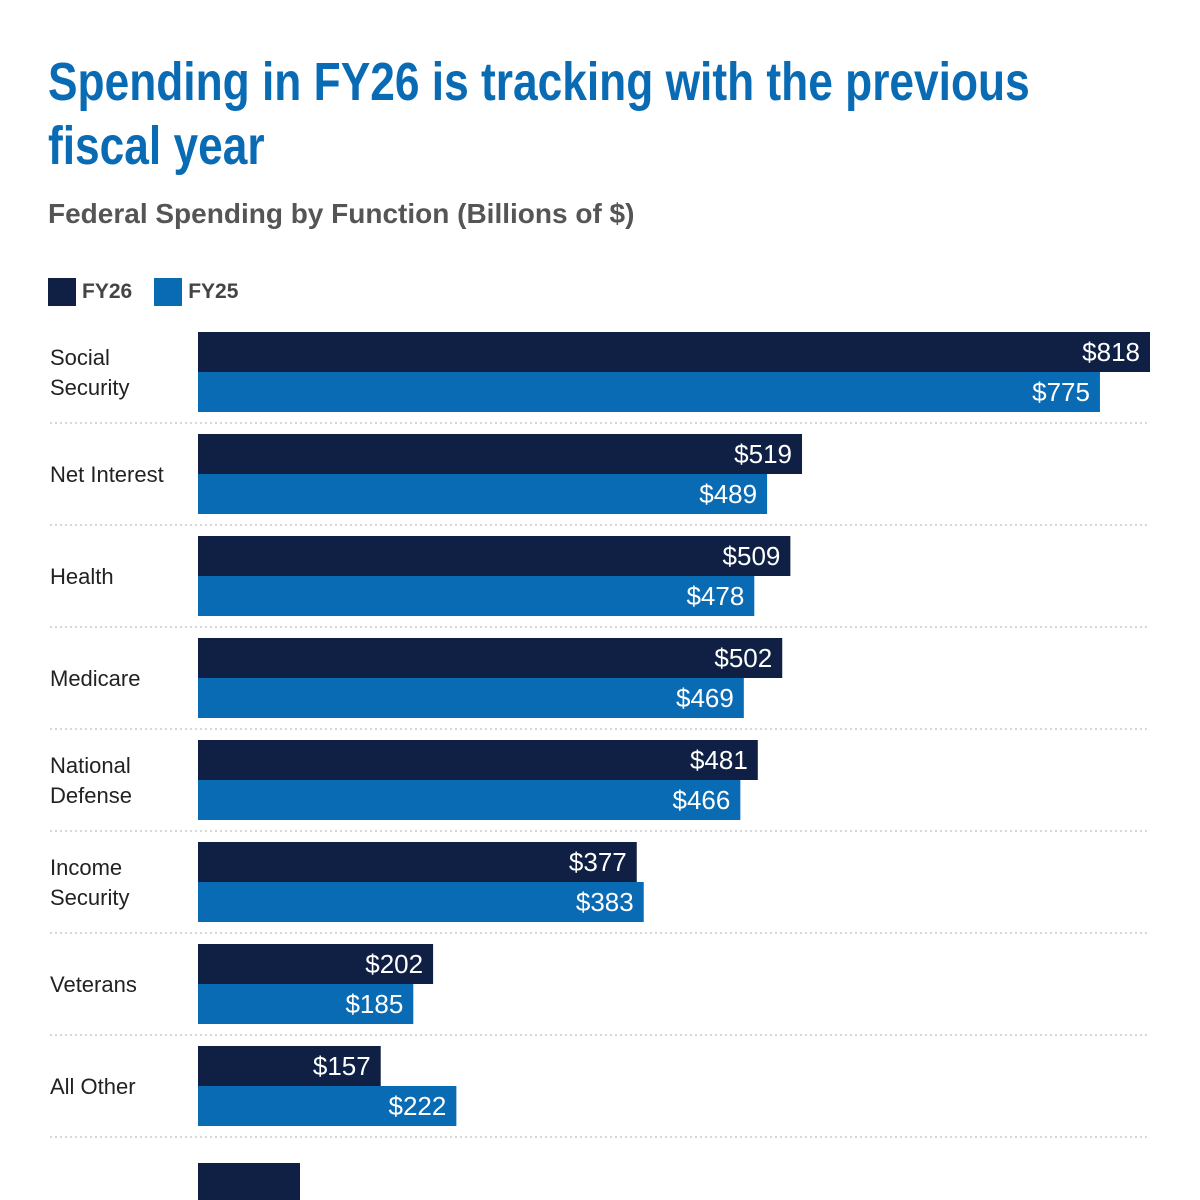  I want to click on value-label-fy26-health: $509, so click(752, 556).